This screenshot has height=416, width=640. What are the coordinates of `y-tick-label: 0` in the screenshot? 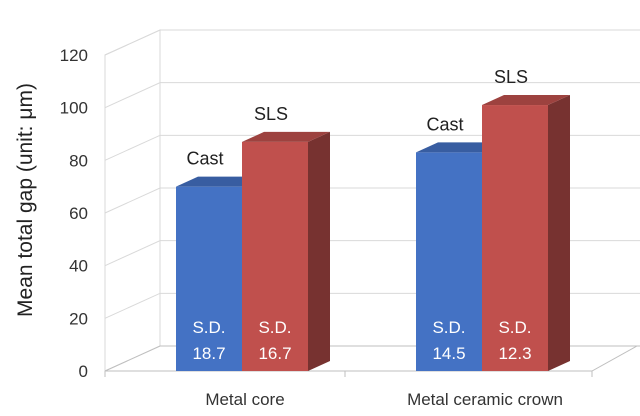 It's located at (83, 371).